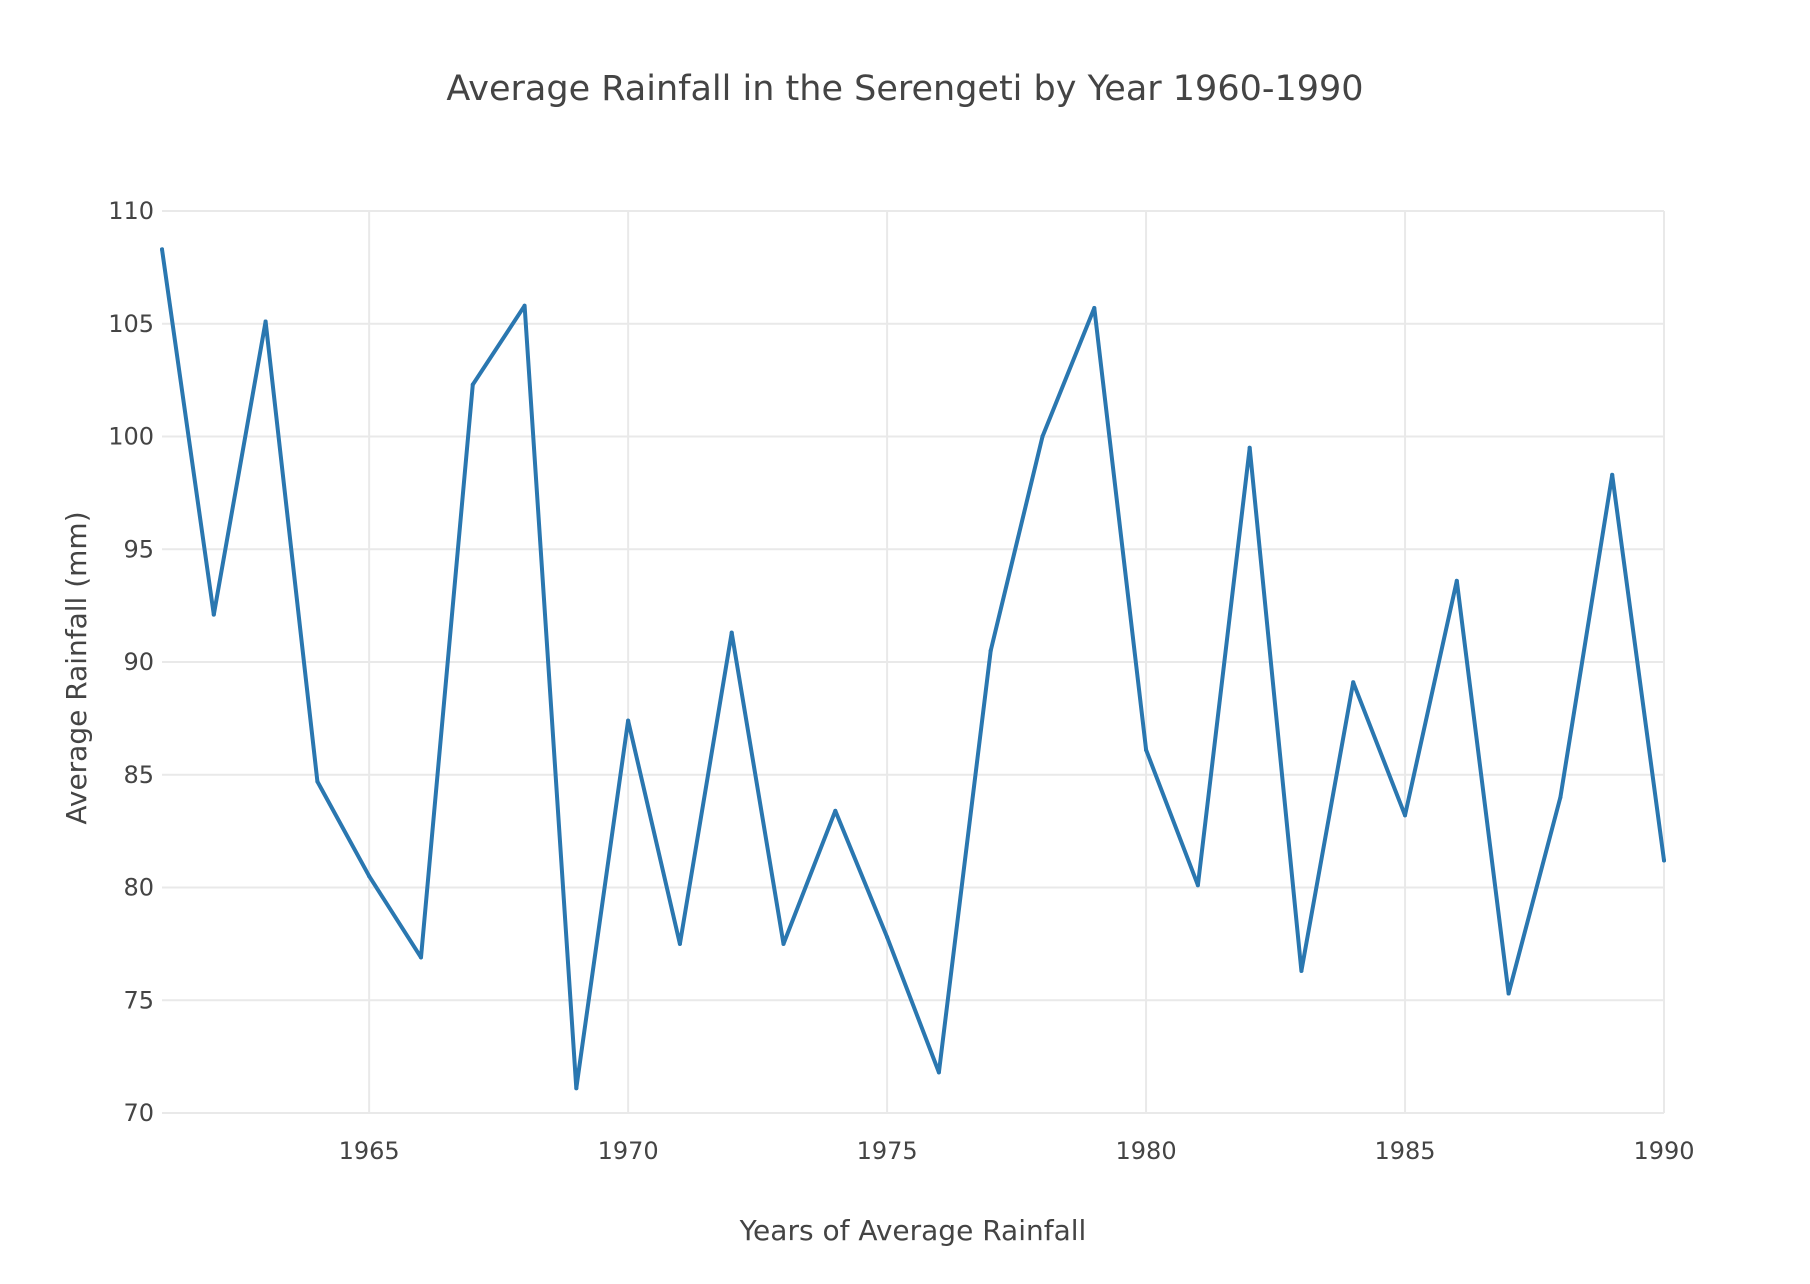 Image resolution: width=1810 pixels, height=1284 pixels. What do you see at coordinates (369, 1151) in the screenshot?
I see `x-tick-label: 1965` at bounding box center [369, 1151].